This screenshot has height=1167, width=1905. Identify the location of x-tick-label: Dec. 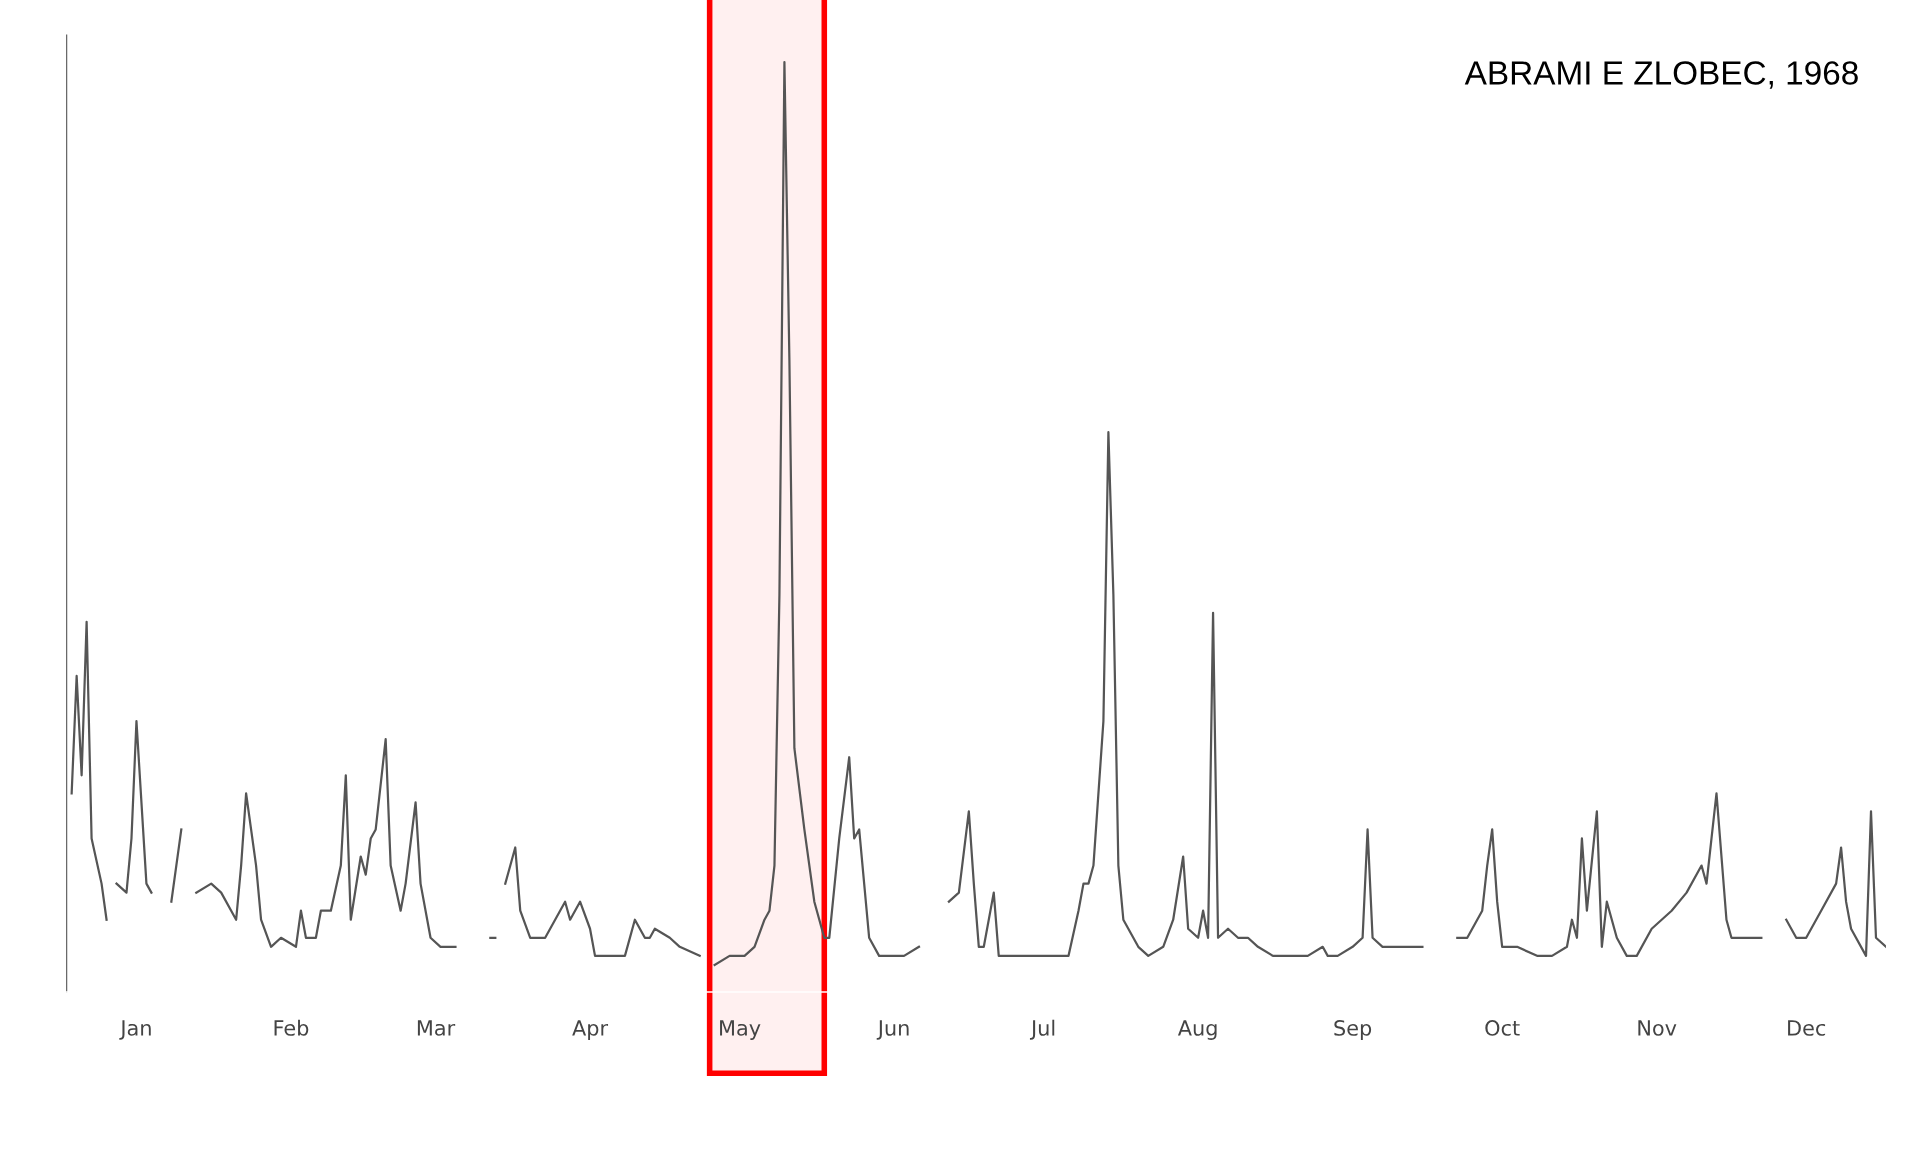
(1807, 1028).